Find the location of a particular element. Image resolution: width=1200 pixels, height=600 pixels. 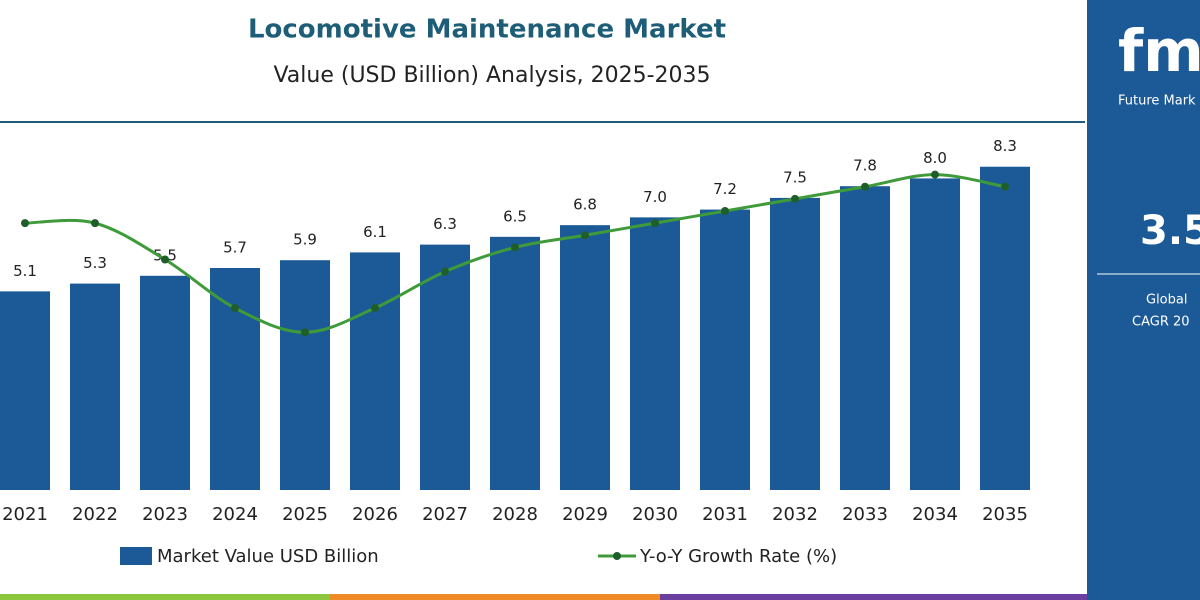

x-tick-label: 2034 is located at coordinates (935, 514).